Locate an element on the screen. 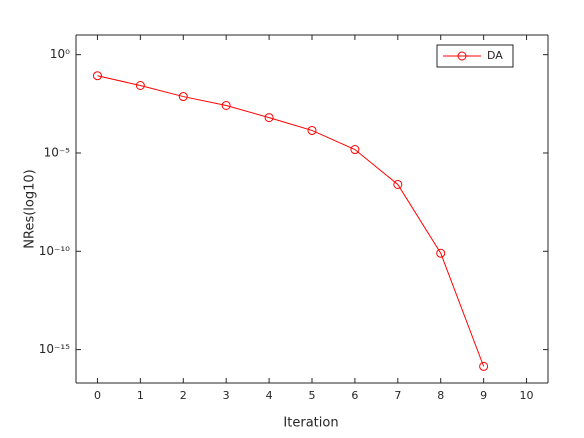 This screenshot has height=438, width=584. y-axis-label: NRes(log10) is located at coordinates (30, 208).